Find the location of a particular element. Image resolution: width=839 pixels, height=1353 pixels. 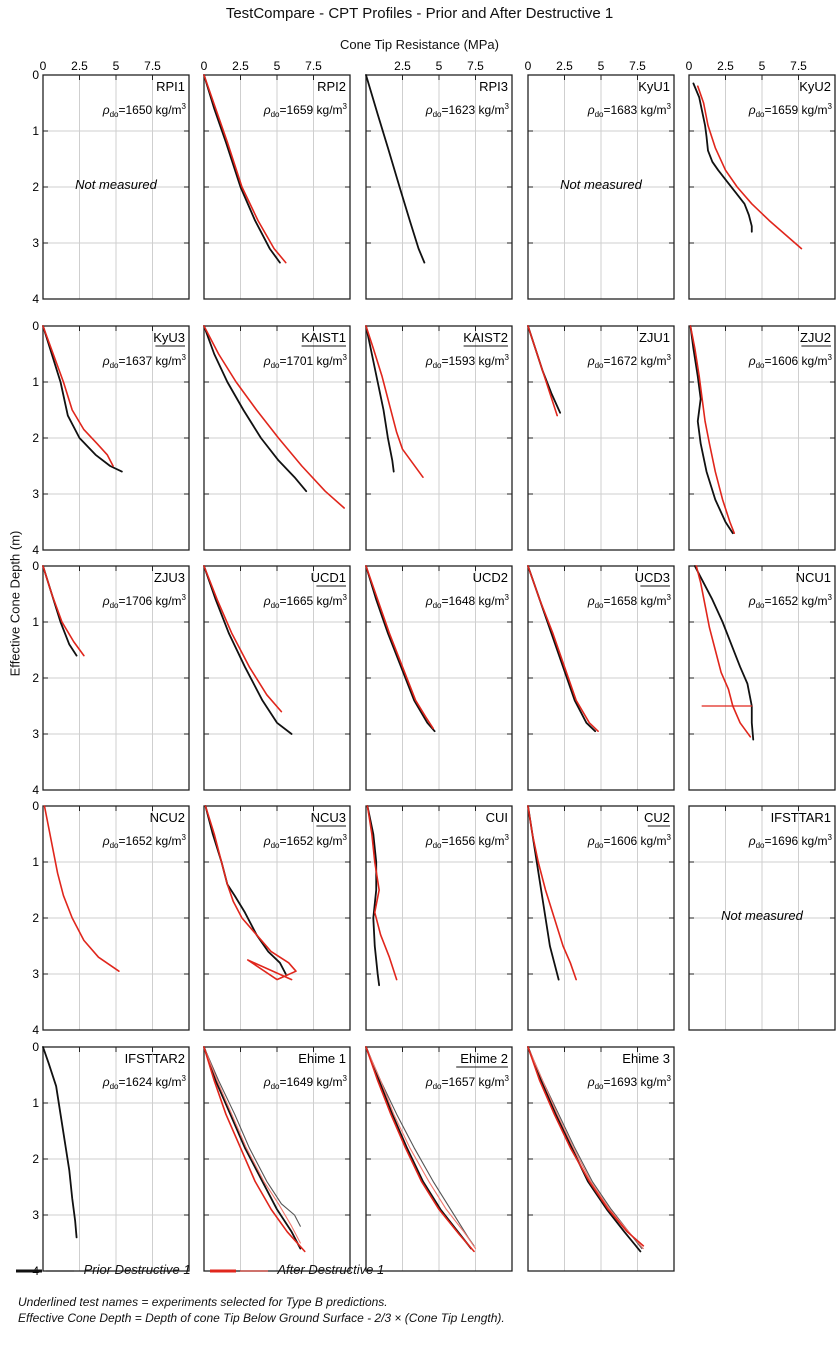

panel-density-zju3: ρdo=1706 kg/m3 is located at coordinates (144, 601).